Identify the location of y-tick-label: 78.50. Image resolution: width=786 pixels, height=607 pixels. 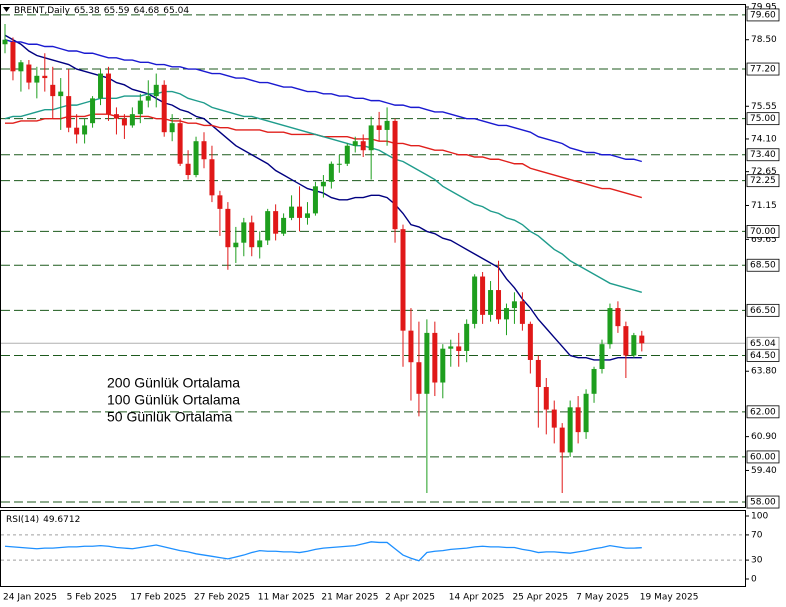
(764, 40).